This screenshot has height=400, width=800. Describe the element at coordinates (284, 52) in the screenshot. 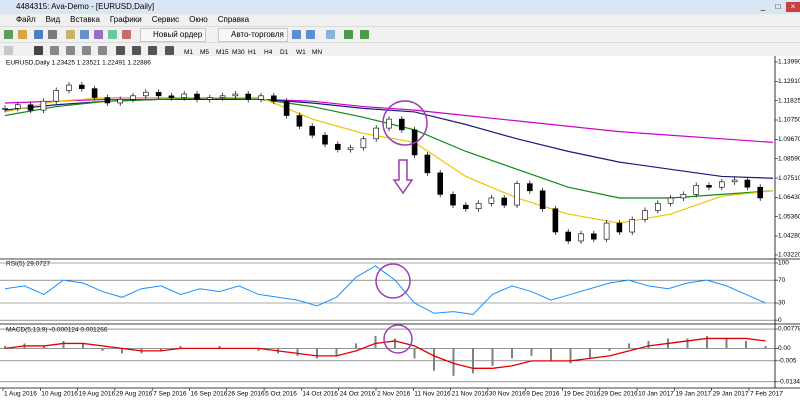

I see `timeframe-button: D1` at that location.